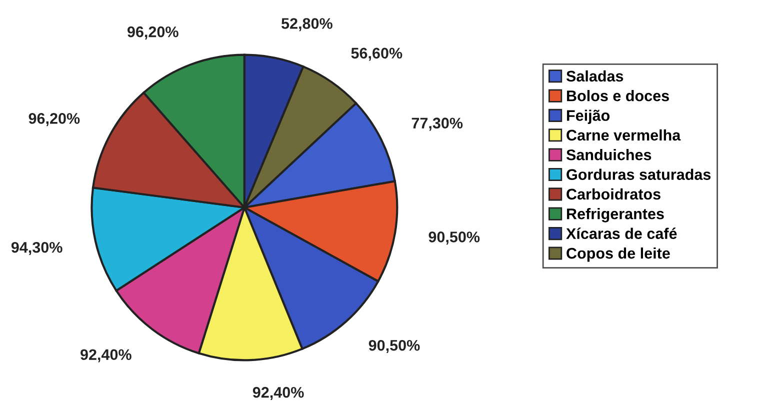 The image size is (776, 415). I want to click on data-label: 77,30%, so click(437, 124).